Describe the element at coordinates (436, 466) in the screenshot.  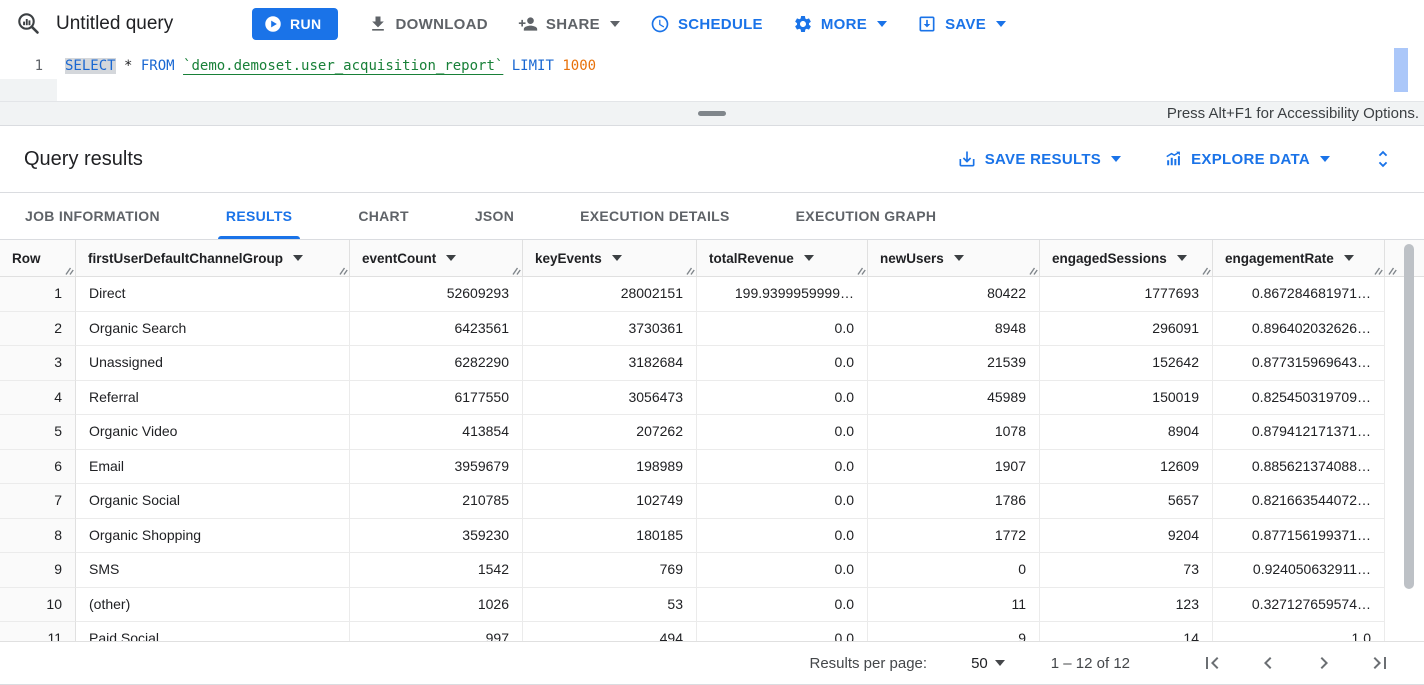
I see `table-cell: 3959679` at that location.